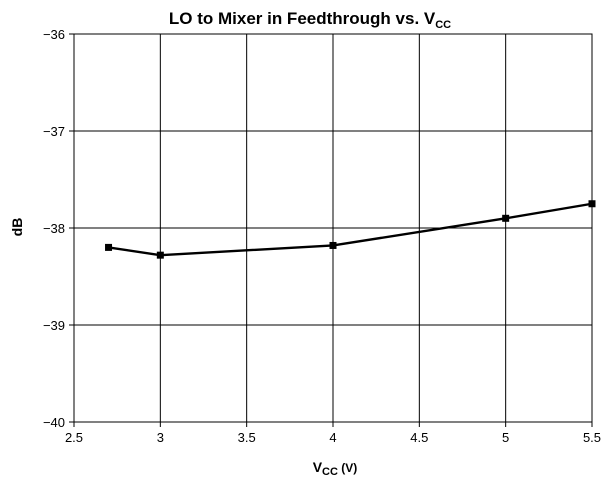 The height and width of the screenshot is (481, 613). I want to click on y-tick-label-4: −40, so click(54, 422).